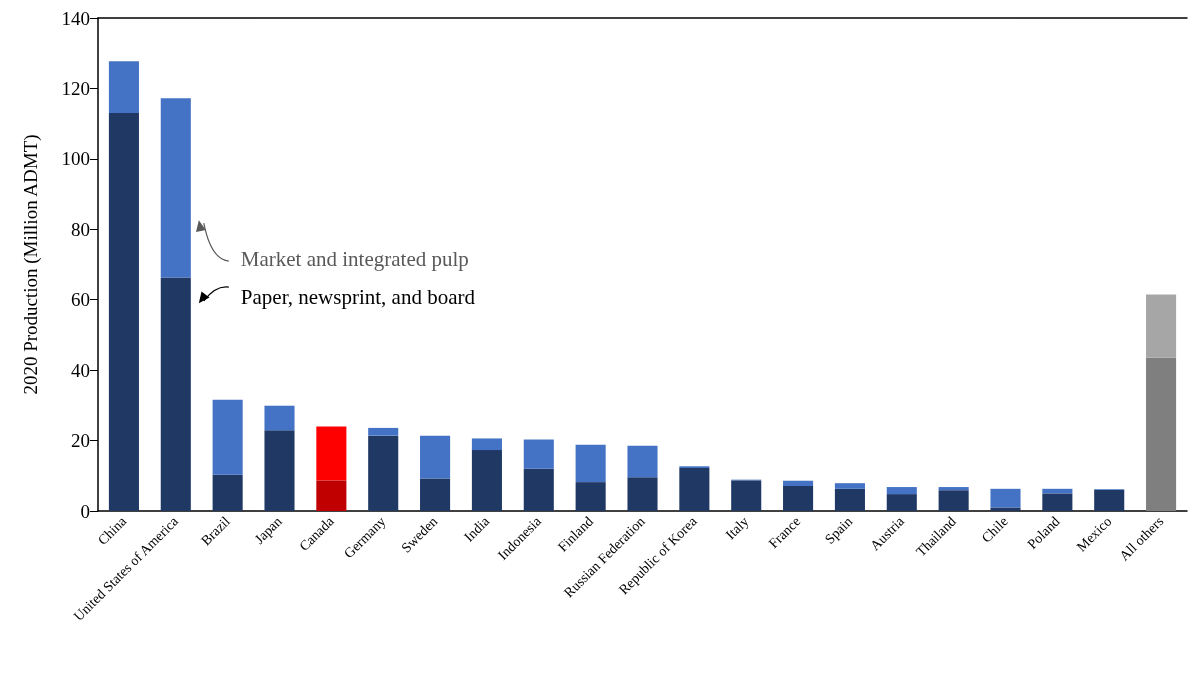  What do you see at coordinates (31, 264) in the screenshot?
I see `y-axis-title: 2020 Production (Million ADMT)` at bounding box center [31, 264].